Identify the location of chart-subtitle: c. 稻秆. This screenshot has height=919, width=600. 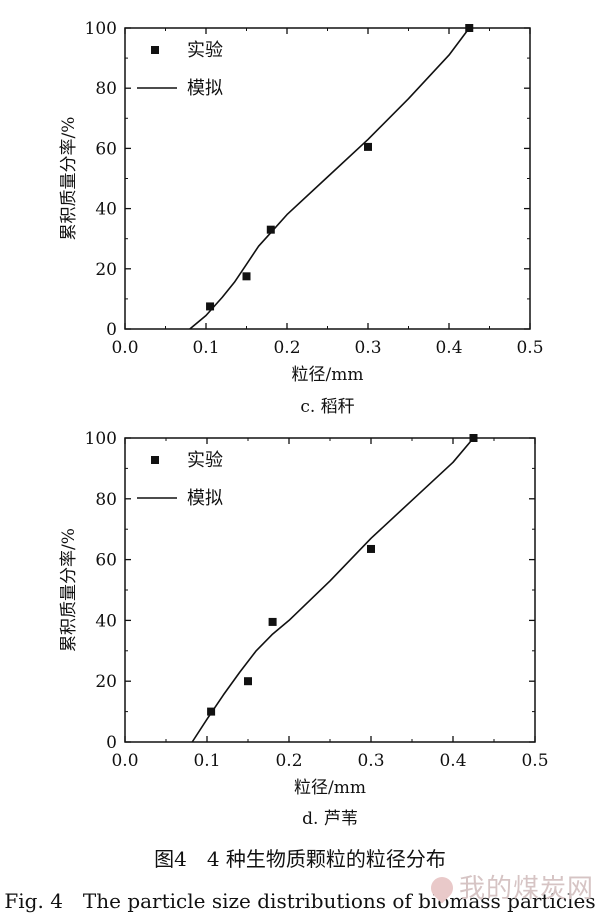
(327, 407).